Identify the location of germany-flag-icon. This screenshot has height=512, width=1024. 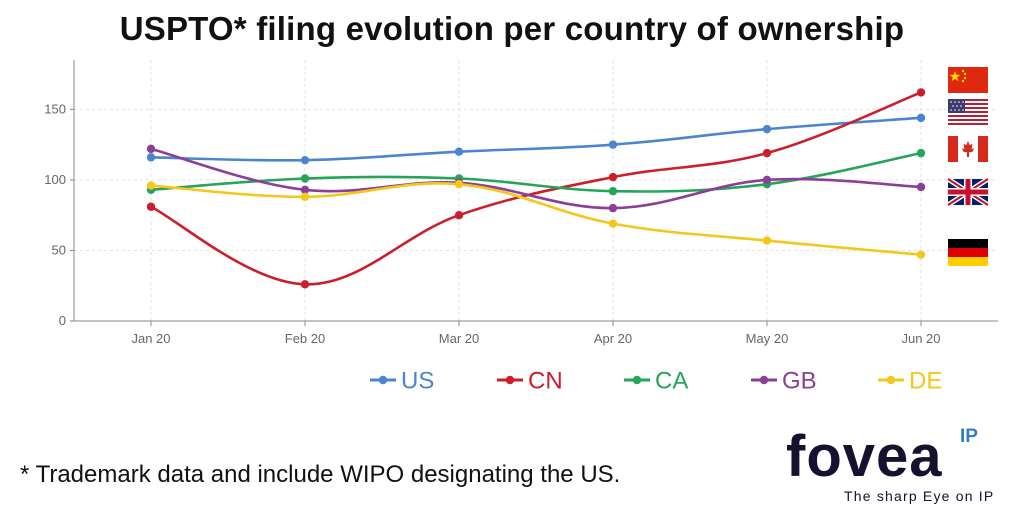
(968, 252).